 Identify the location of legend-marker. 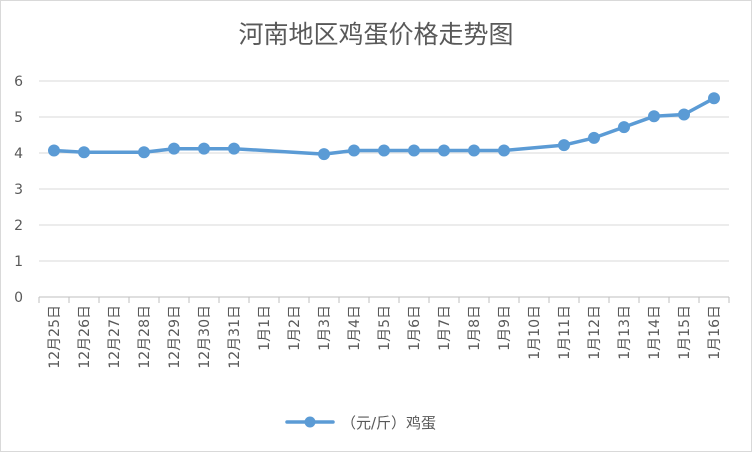
(310, 422).